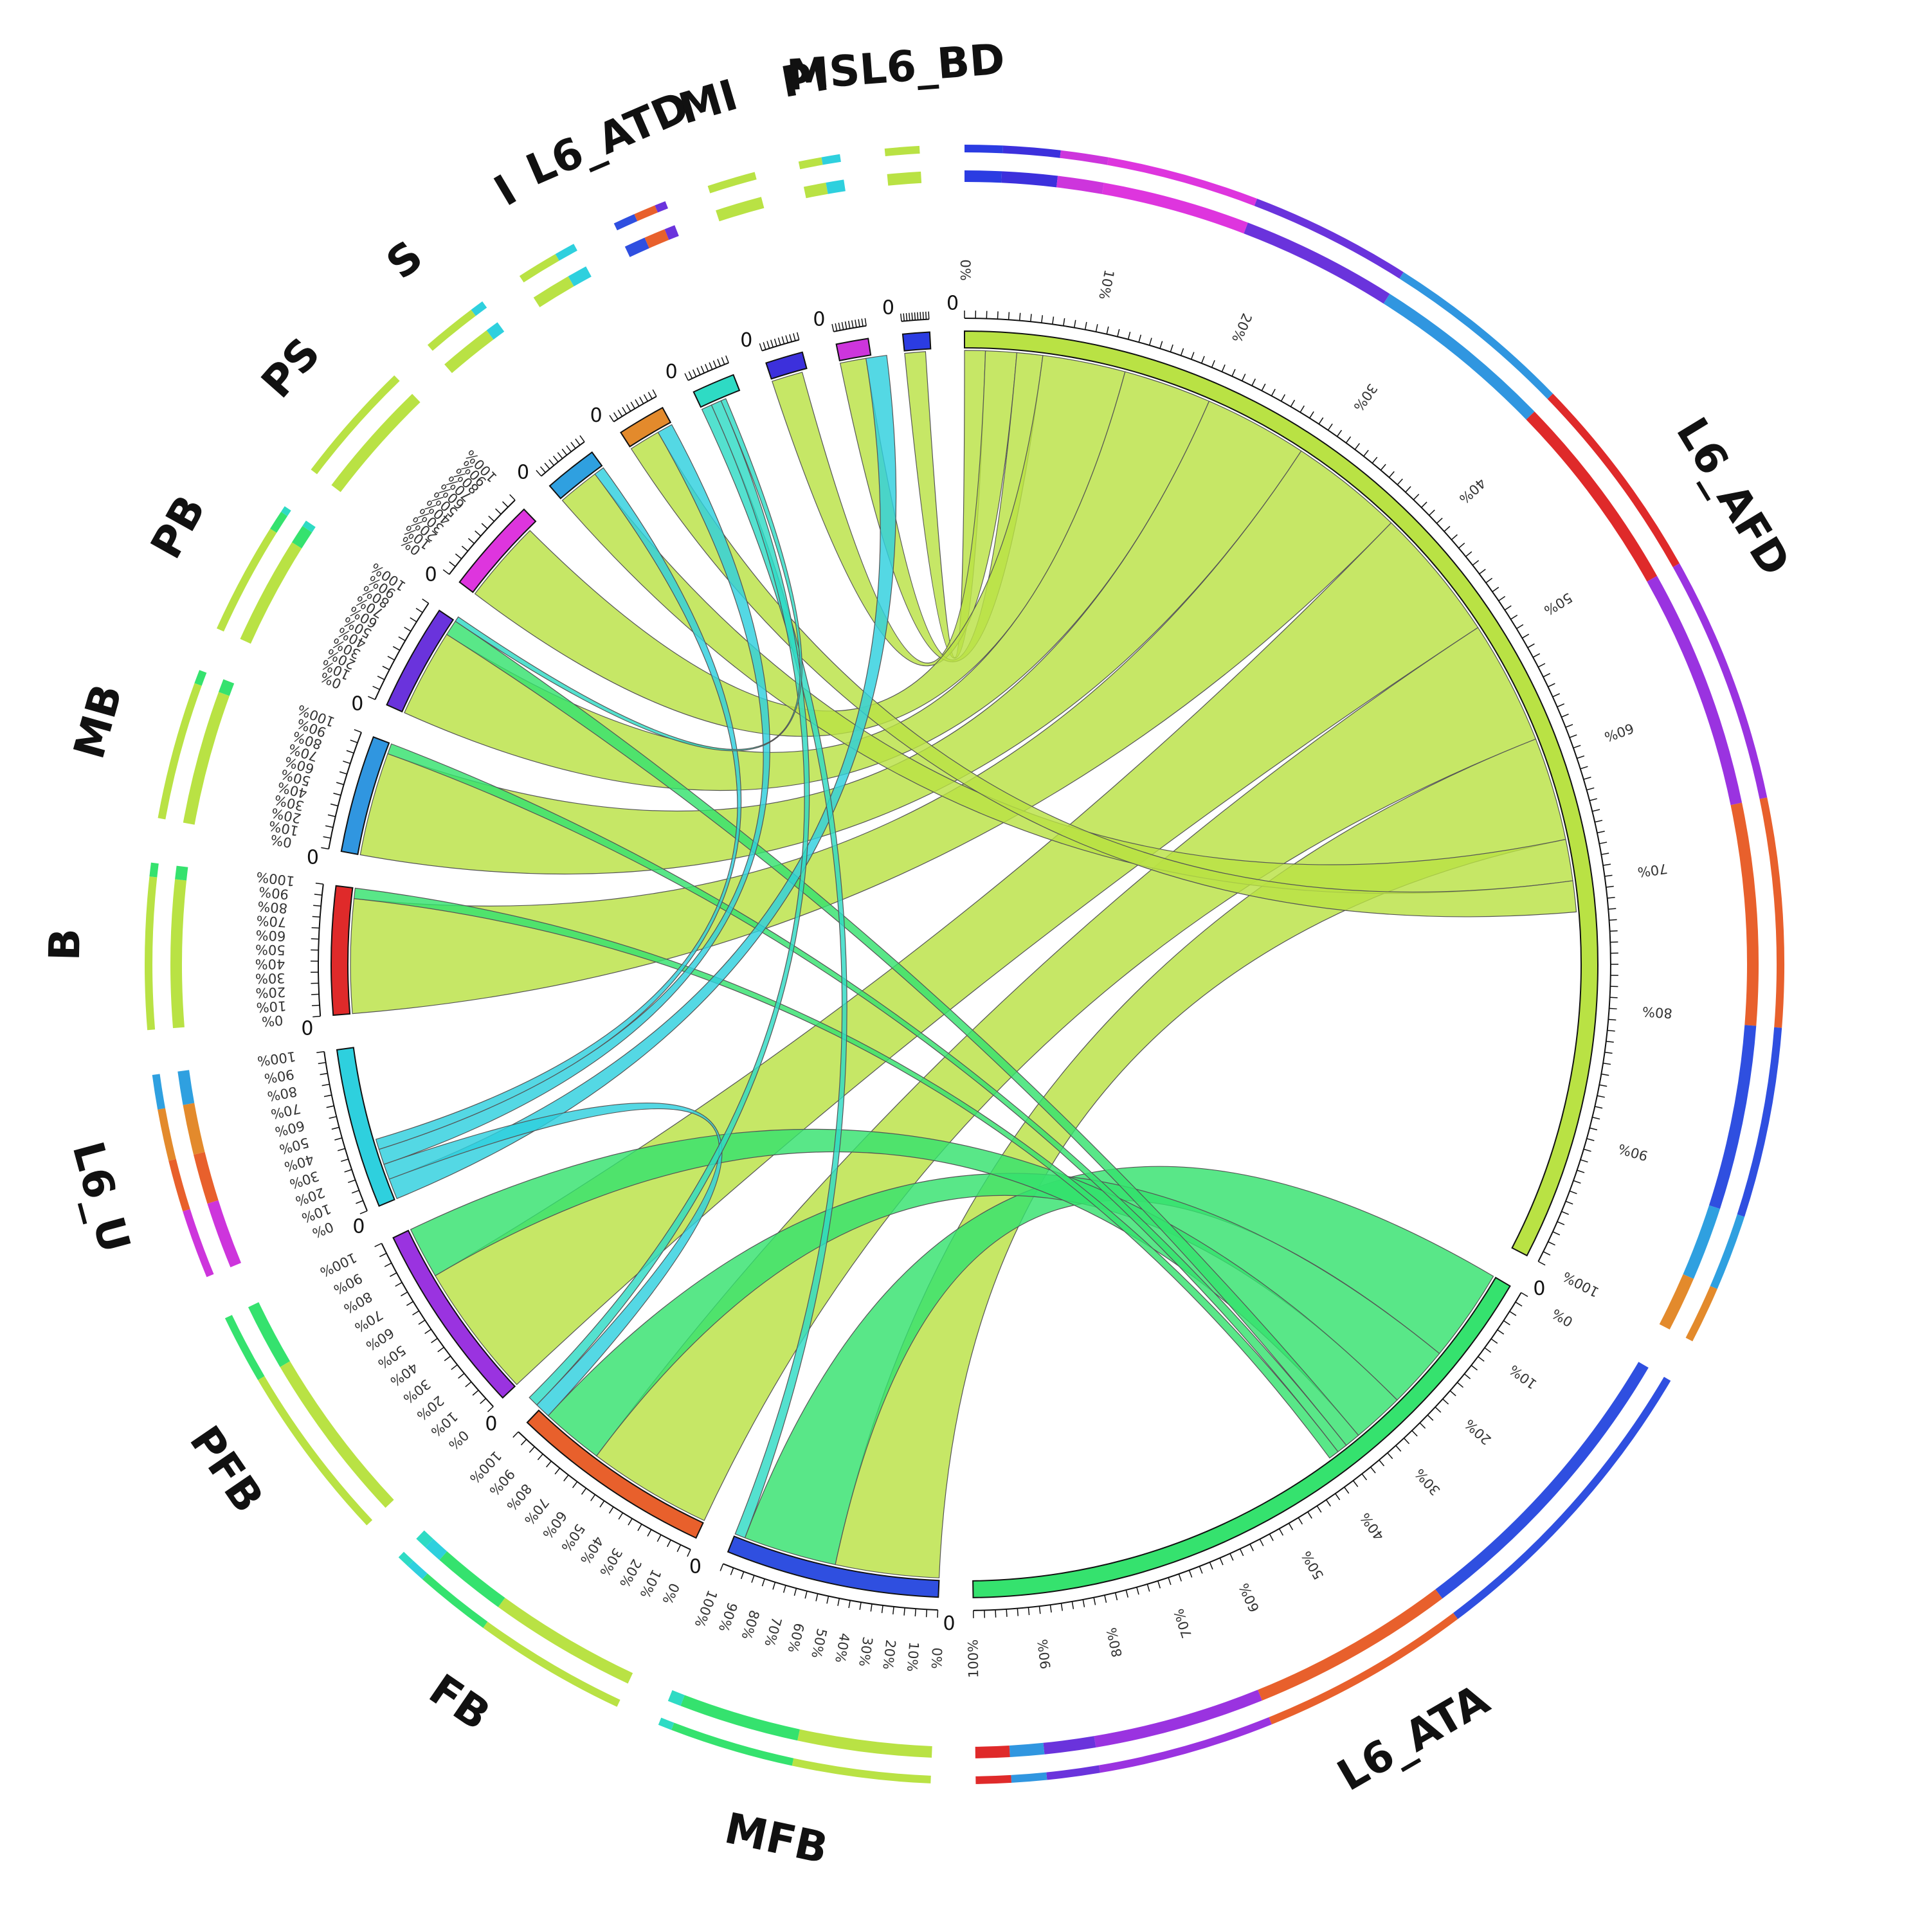 This screenshot has width=1929, height=1932. What do you see at coordinates (696, 1566) in the screenshot?
I see `zero-label-FB: 0` at bounding box center [696, 1566].